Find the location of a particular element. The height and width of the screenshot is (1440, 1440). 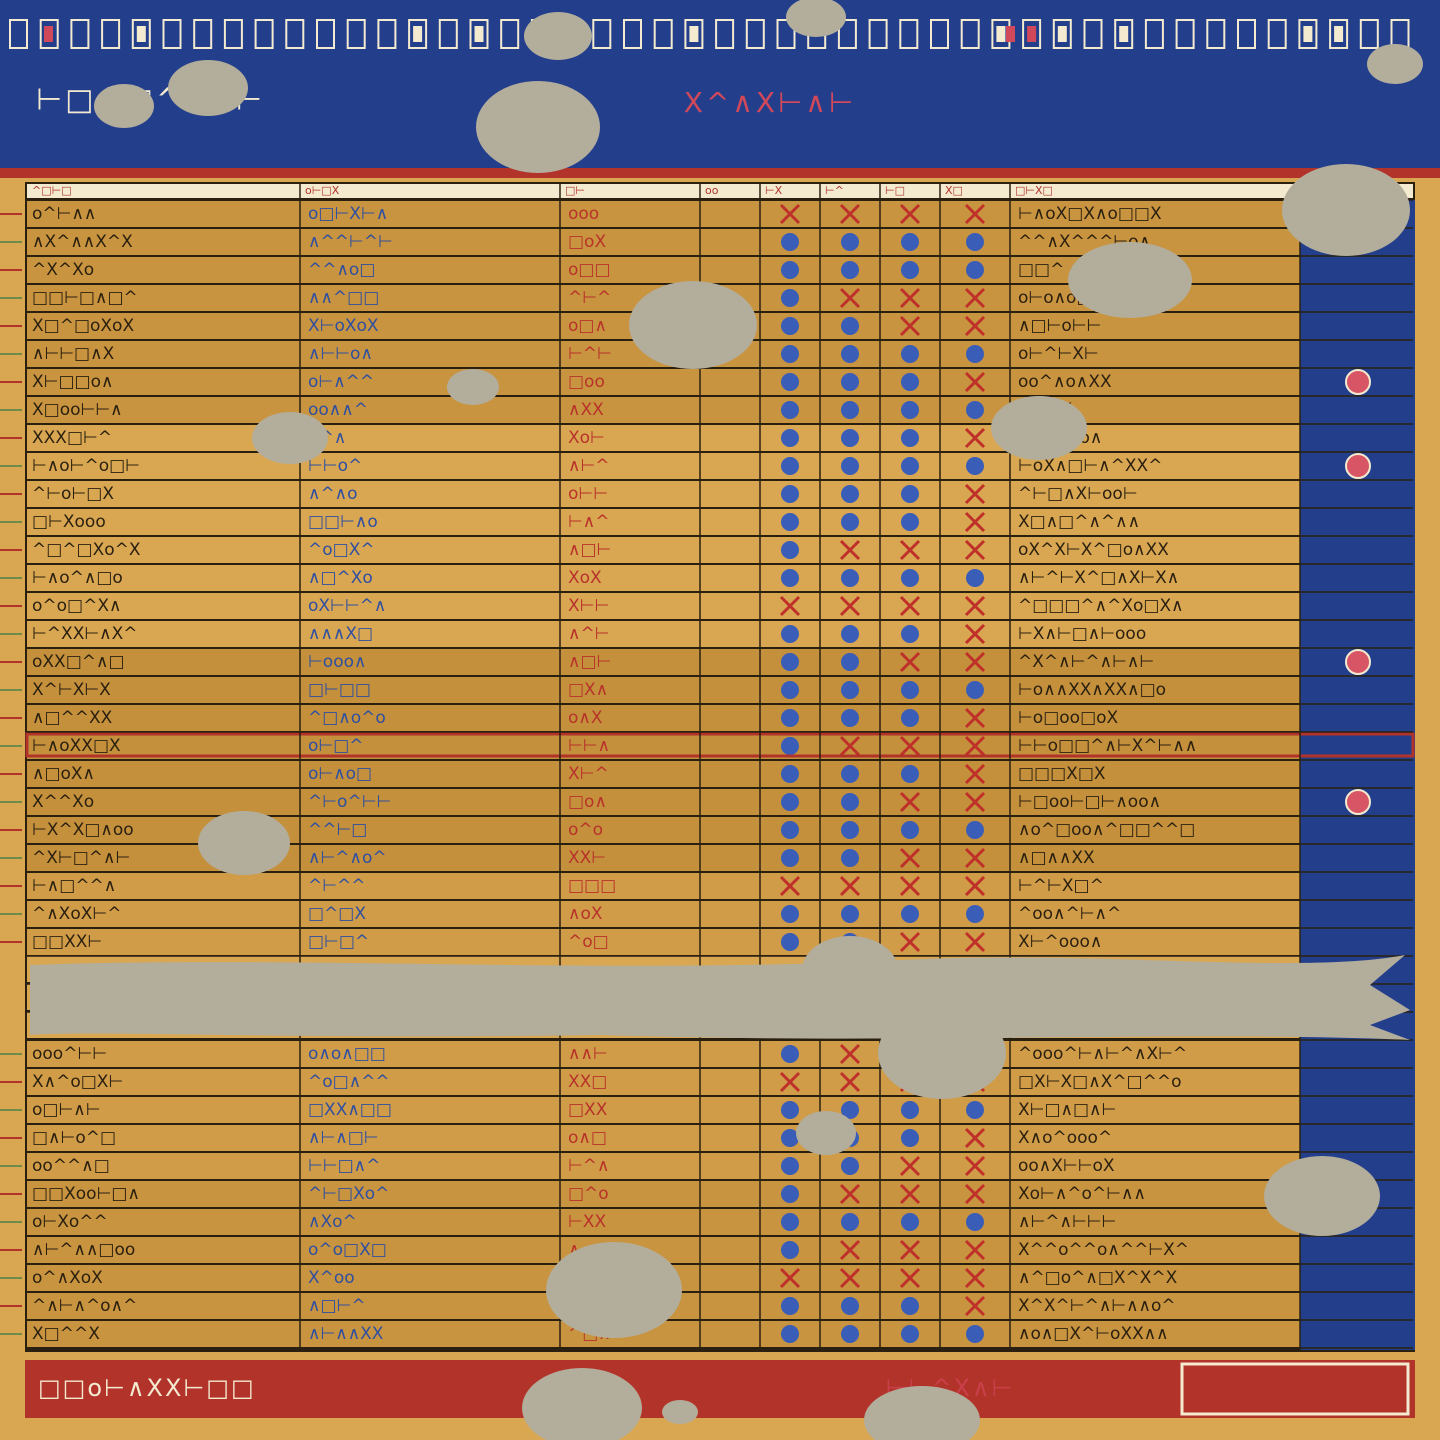

cell-name: ^∧⊢∧^o∧^ is located at coordinates (84, 1306).